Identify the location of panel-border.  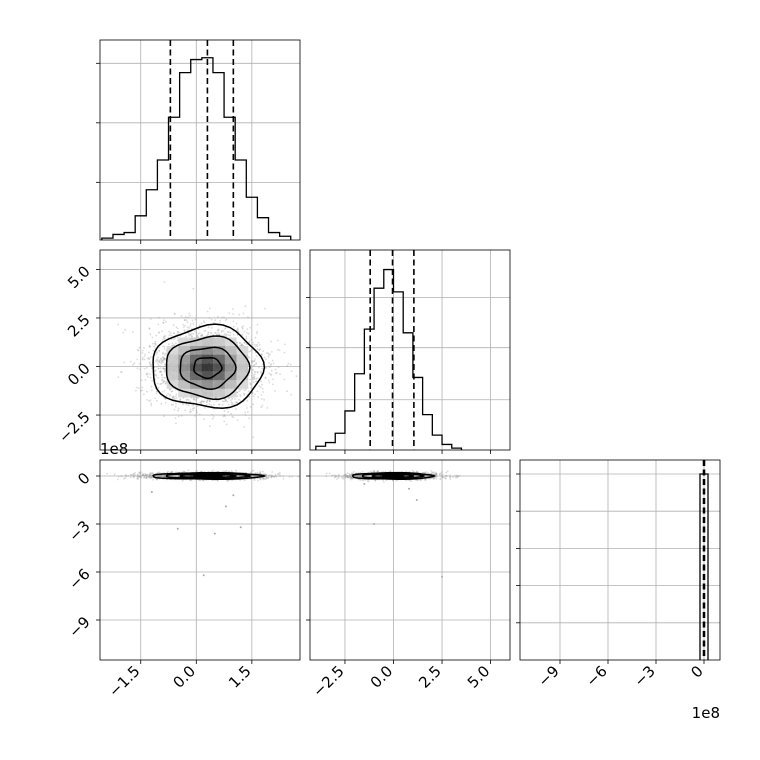
(200, 140).